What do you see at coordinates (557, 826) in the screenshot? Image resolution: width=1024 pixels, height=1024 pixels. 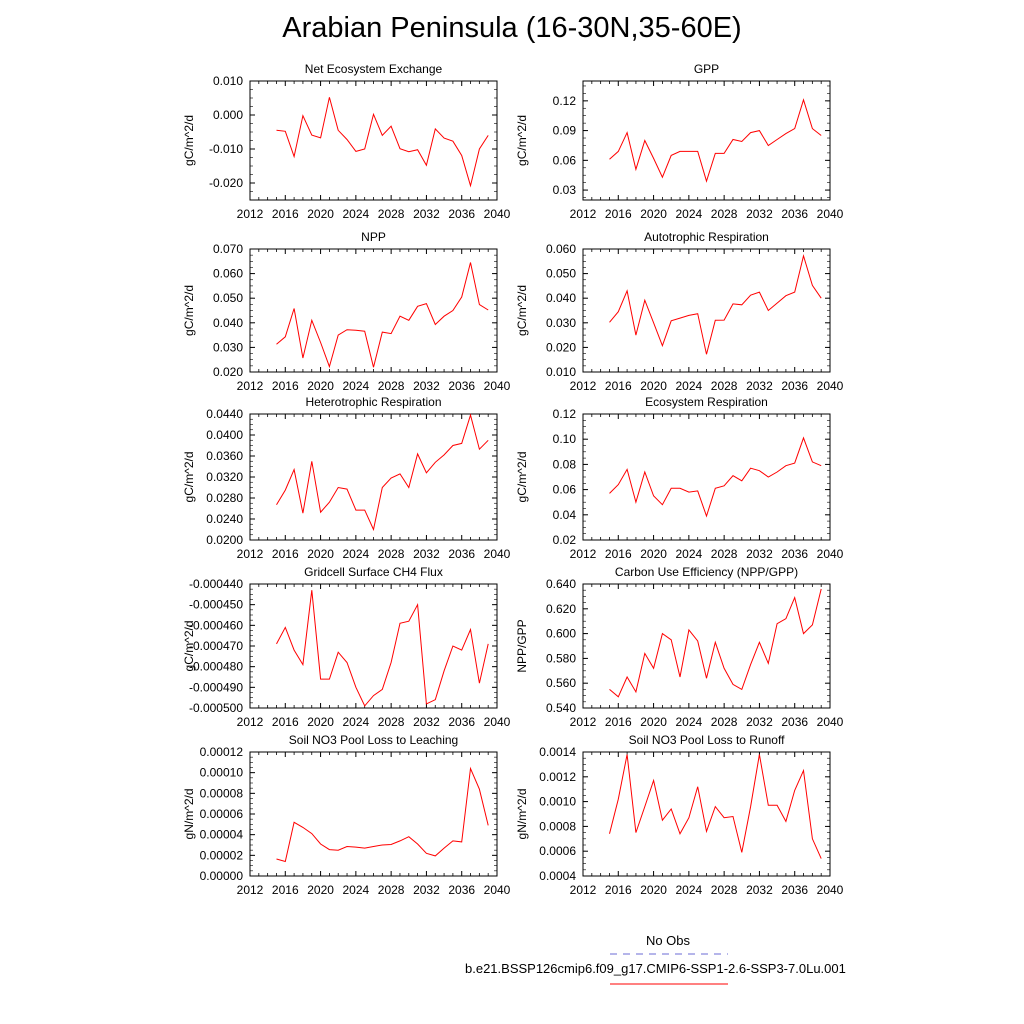 I see `panel-10-ytick-label: 0.0008` at bounding box center [557, 826].